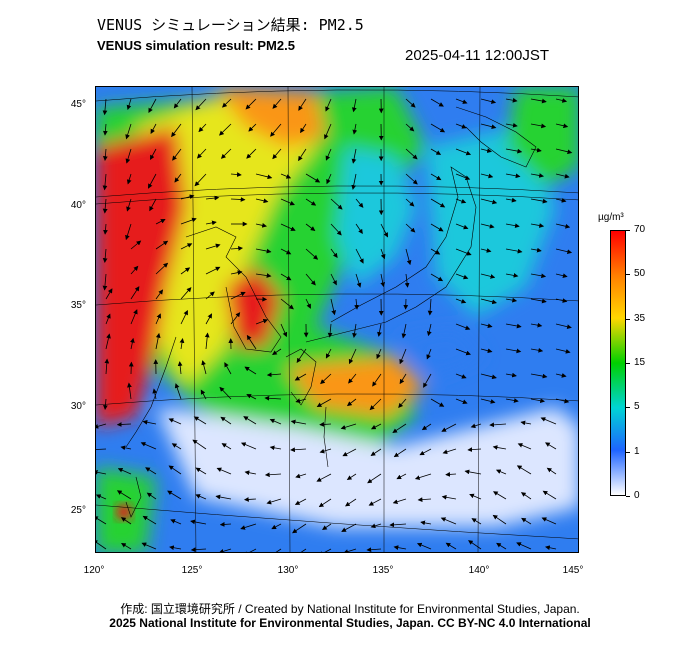 The width and height of the screenshot is (700, 649). Describe the element at coordinates (640, 318) in the screenshot. I see `colorbar-label: 35` at that location.